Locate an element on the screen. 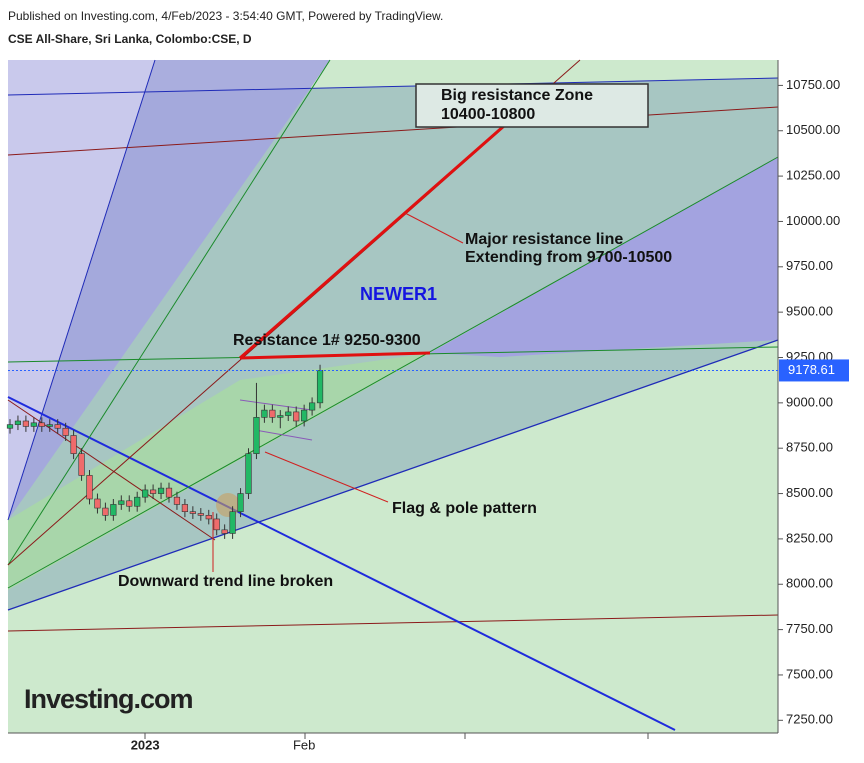 The height and width of the screenshot is (763, 864). last-price-tag is located at coordinates (814, 370).